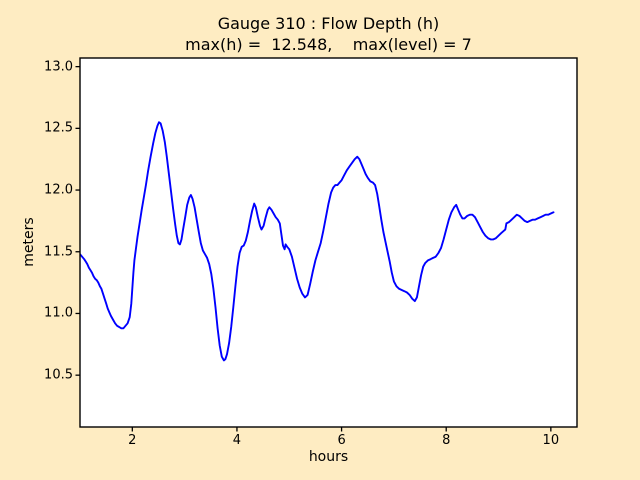 This screenshot has width=640, height=480. I want to click on y-tick-label: 11.0, so click(58, 313).